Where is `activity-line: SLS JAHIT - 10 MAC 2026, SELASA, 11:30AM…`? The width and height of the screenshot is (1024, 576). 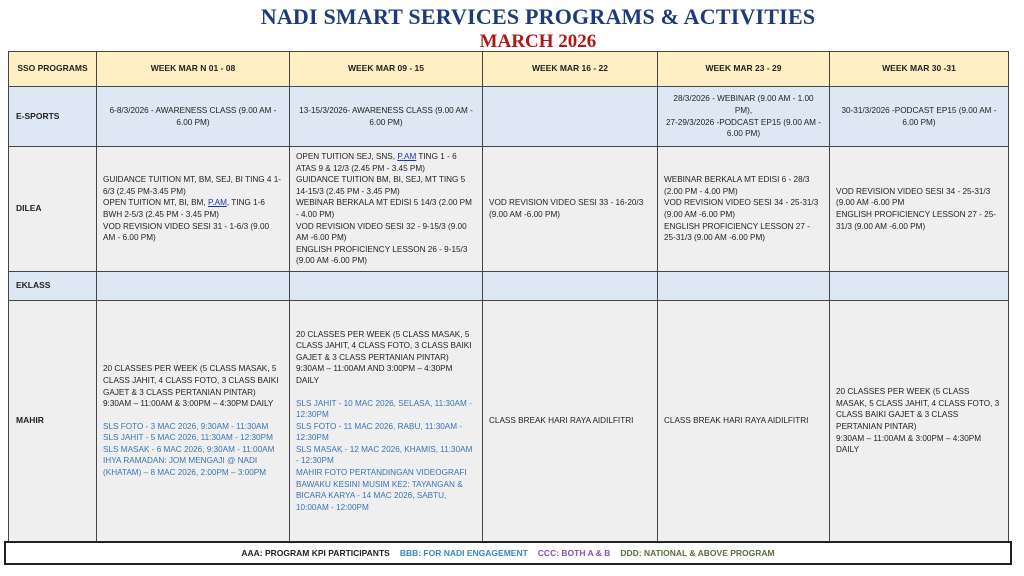
activity-line: SLS JAHIT - 10 MAC 2026, SELASA, 11:30AM… is located at coordinates (386, 409).